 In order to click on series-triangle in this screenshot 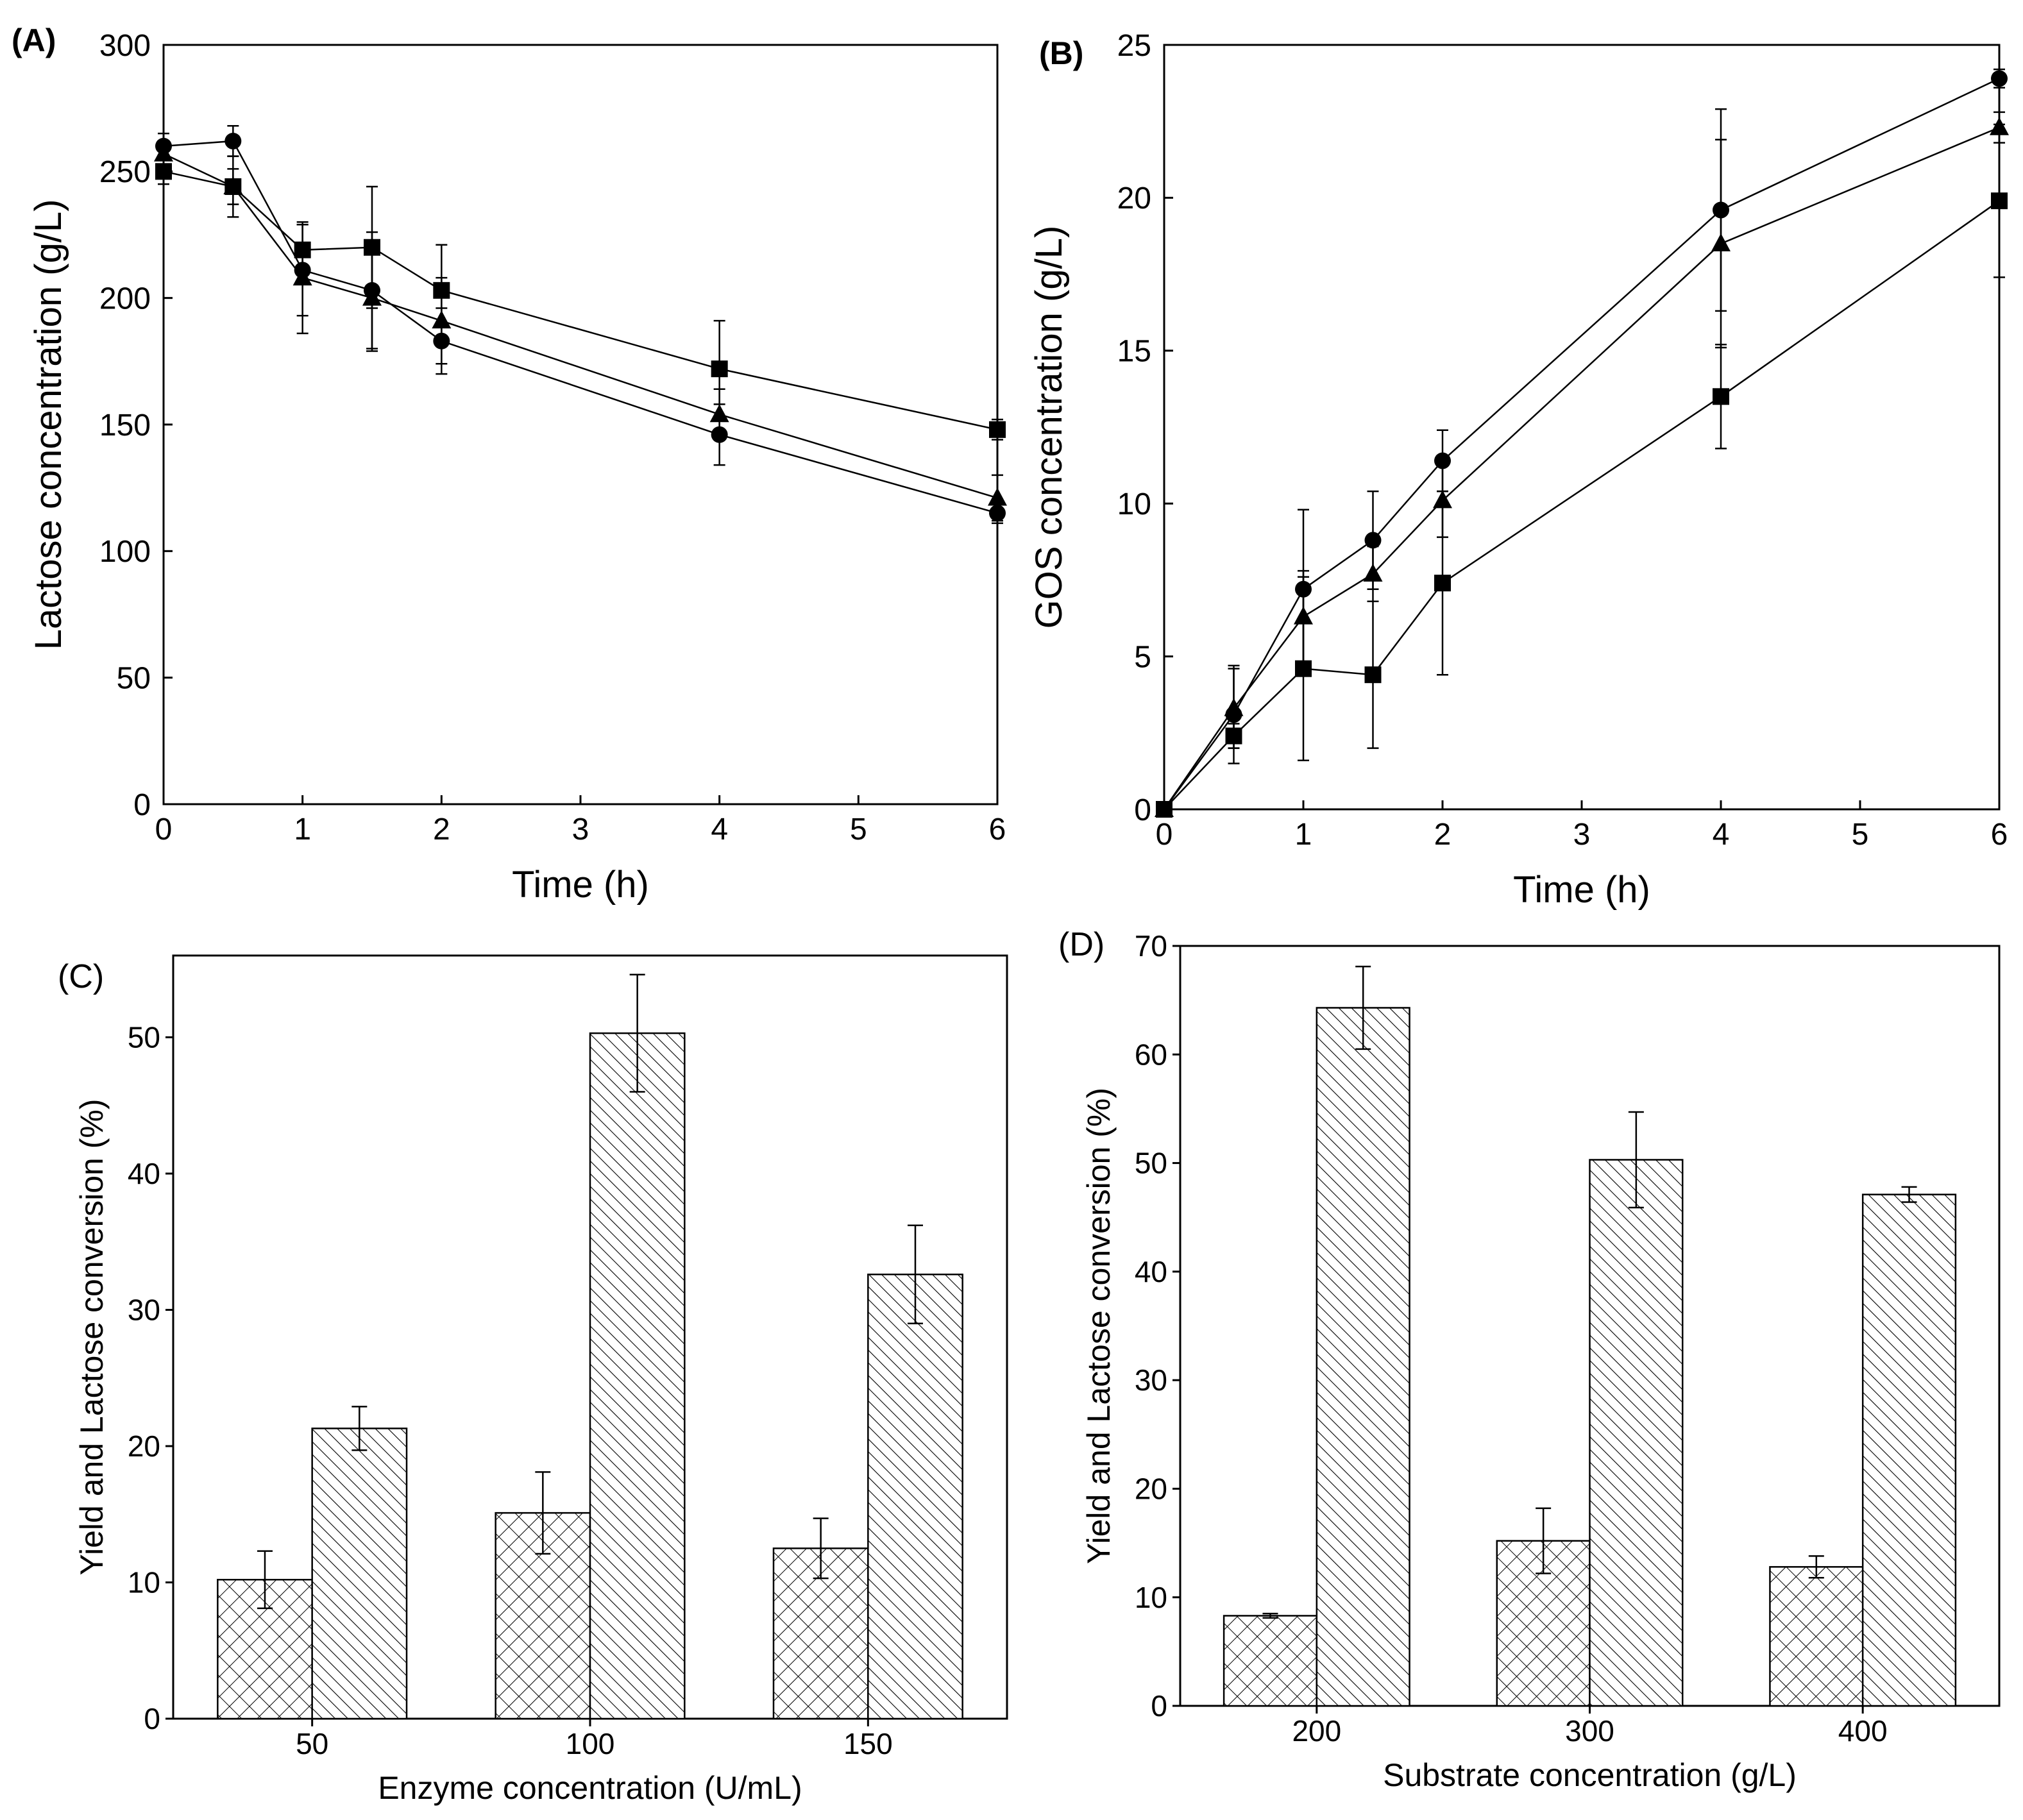, I will do `click(580, 331)`.